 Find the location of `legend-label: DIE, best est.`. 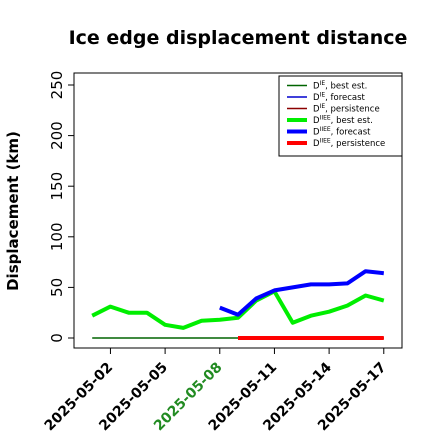

legend-label: DIE, best est. is located at coordinates (340, 86).